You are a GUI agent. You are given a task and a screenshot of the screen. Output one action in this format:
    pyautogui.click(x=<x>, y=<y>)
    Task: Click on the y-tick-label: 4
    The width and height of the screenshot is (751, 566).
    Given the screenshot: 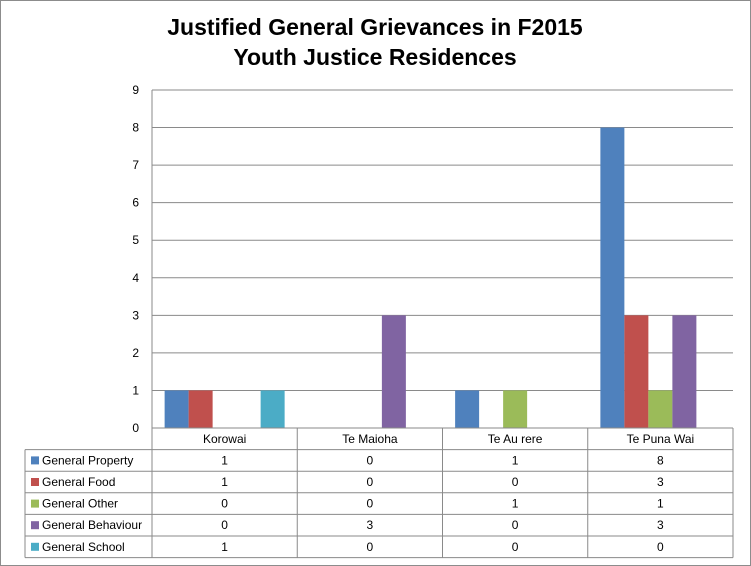 What is the action you would take?
    pyautogui.click(x=135, y=278)
    